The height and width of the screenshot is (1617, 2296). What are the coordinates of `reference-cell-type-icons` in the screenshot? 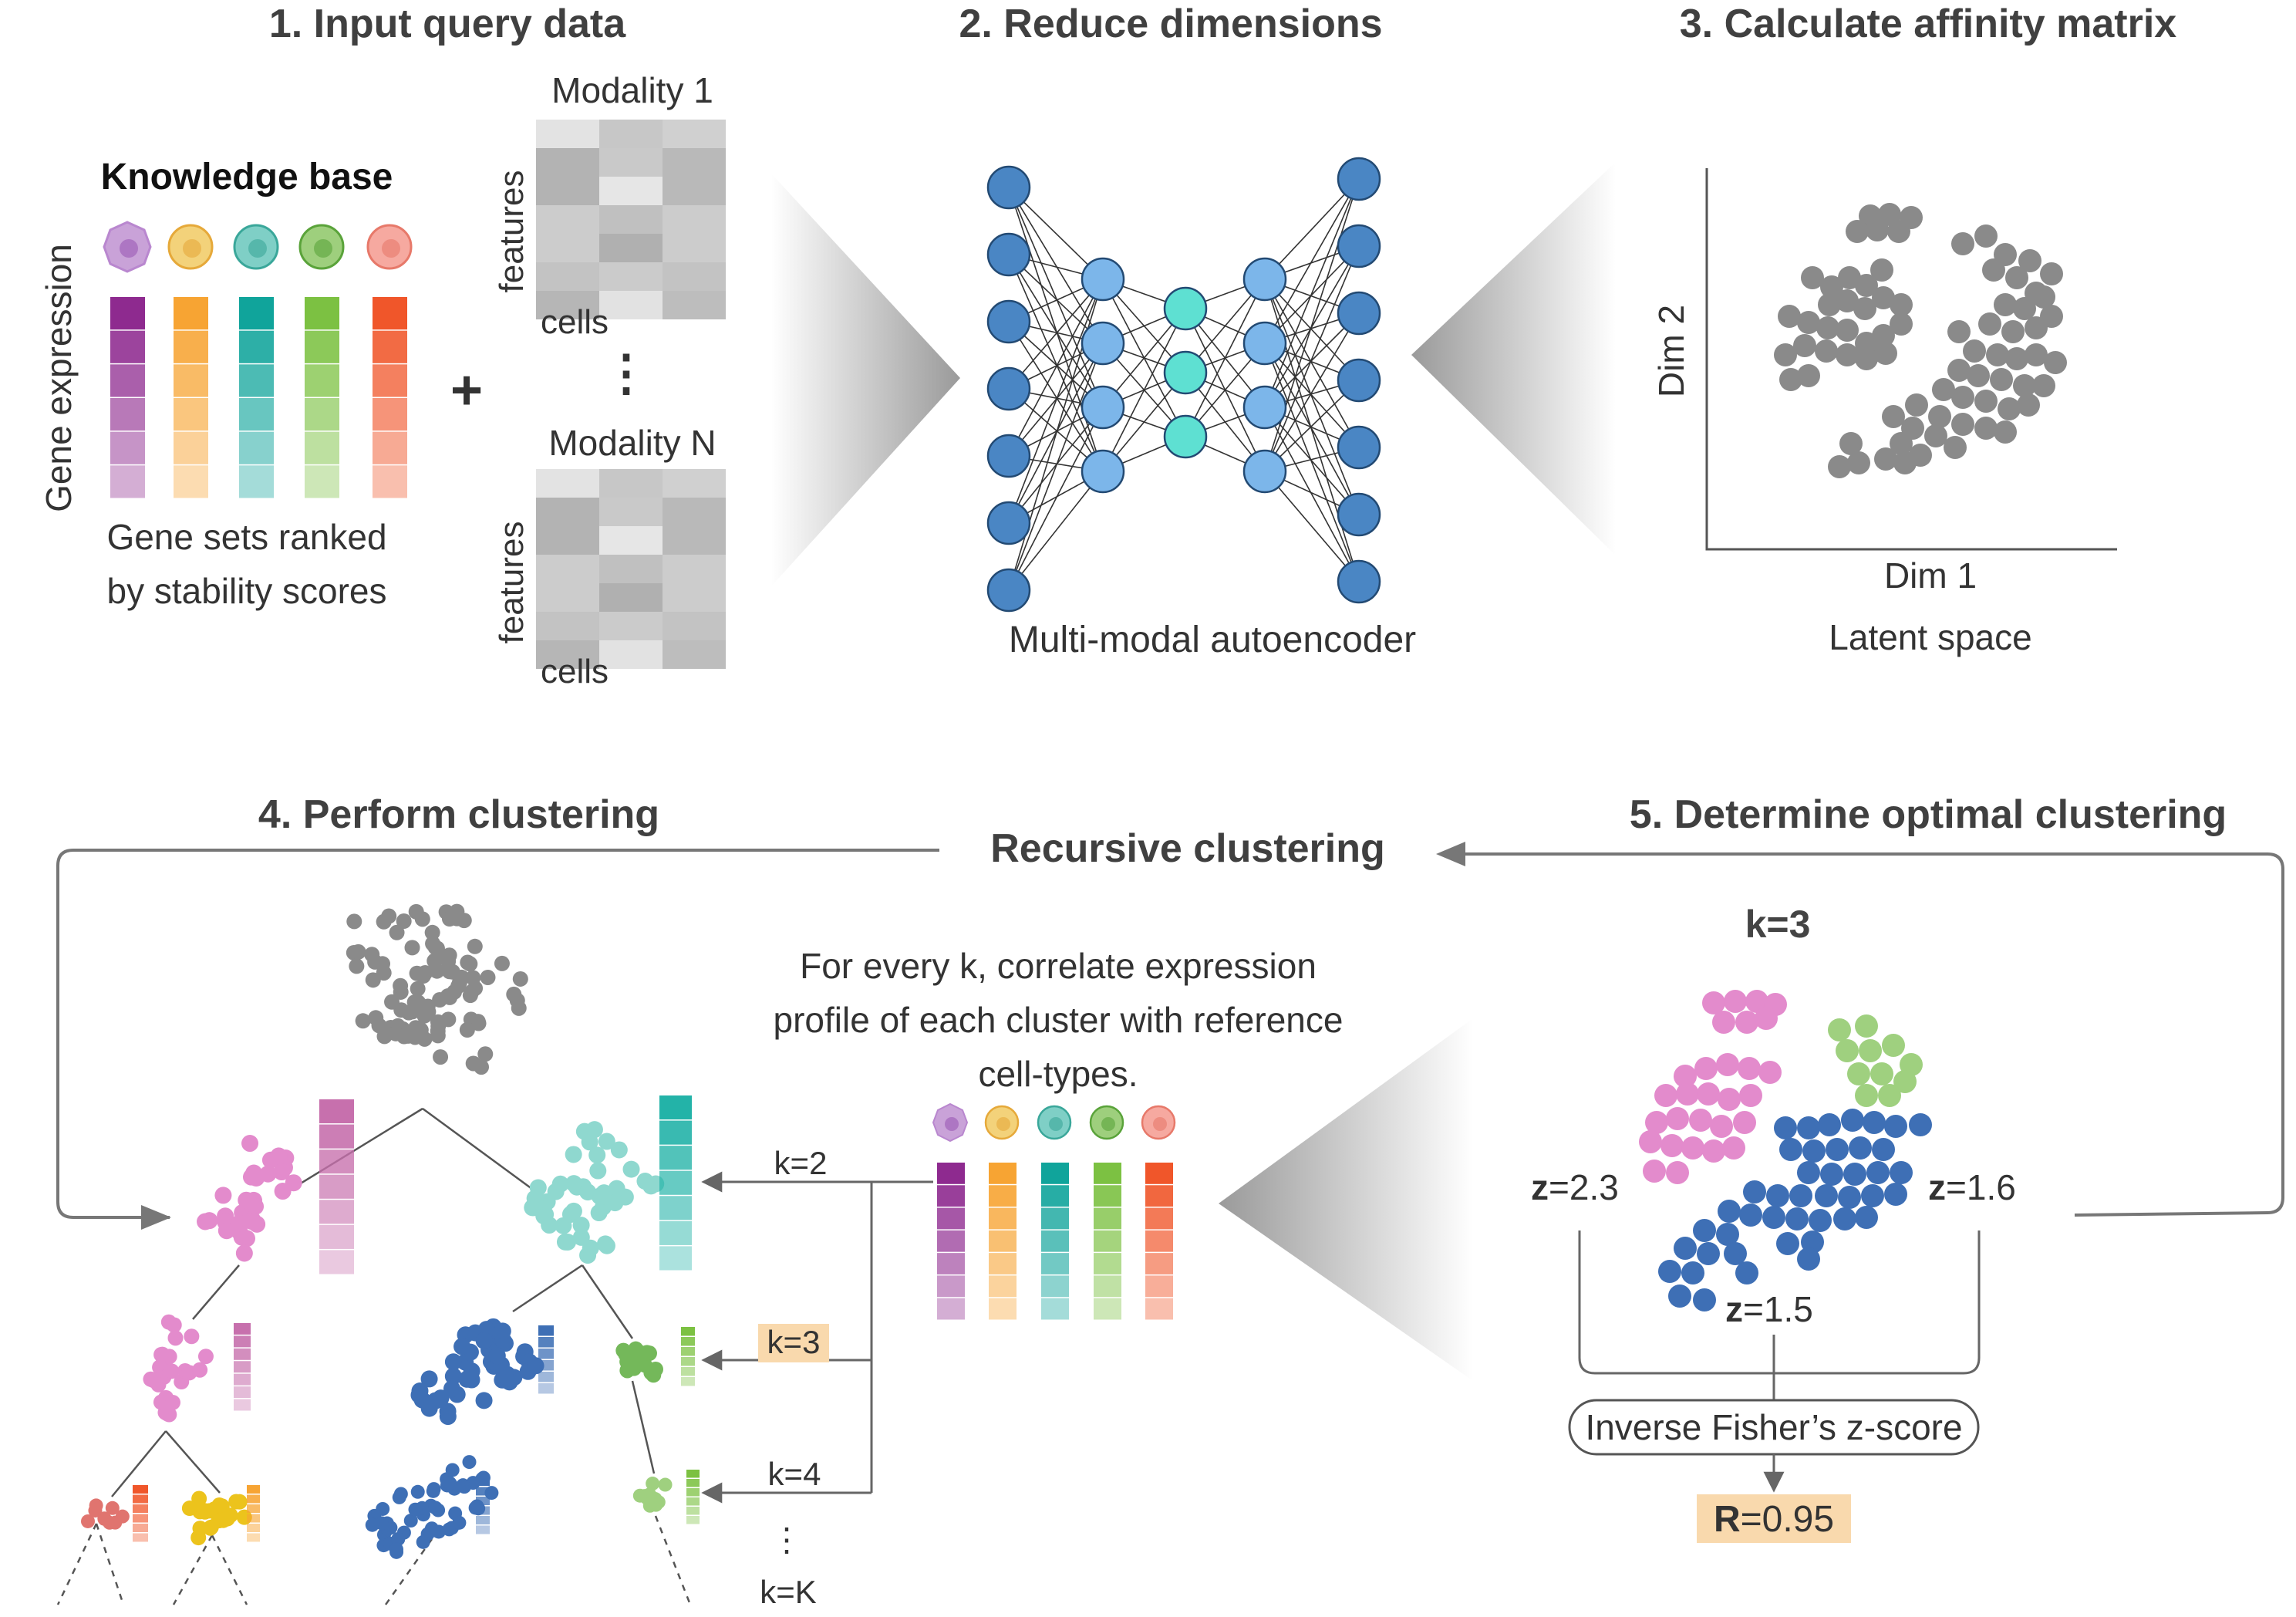 It's located at (258, 247).